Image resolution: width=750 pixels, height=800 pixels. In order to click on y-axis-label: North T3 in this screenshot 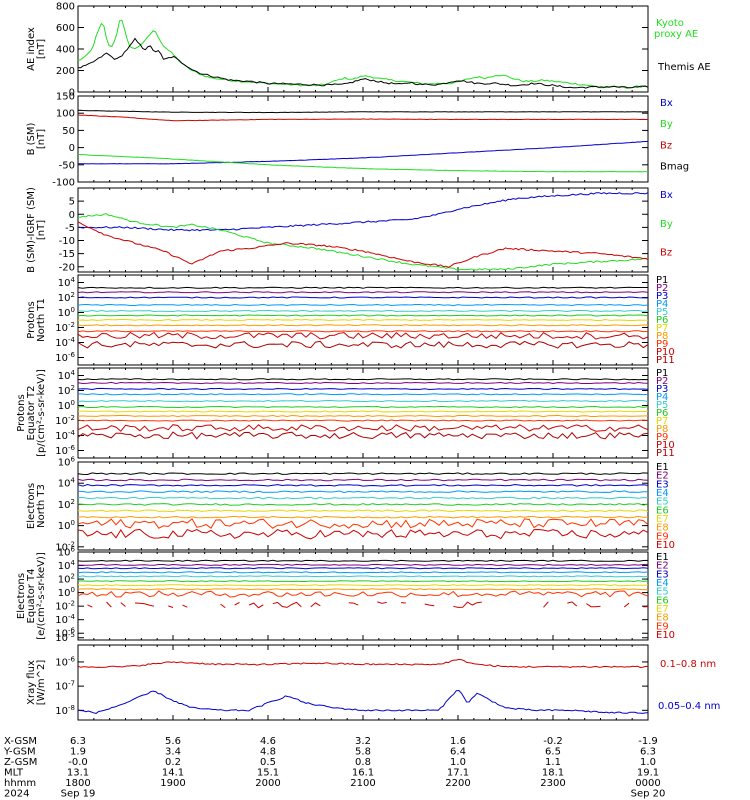, I will do `click(41, 506)`.